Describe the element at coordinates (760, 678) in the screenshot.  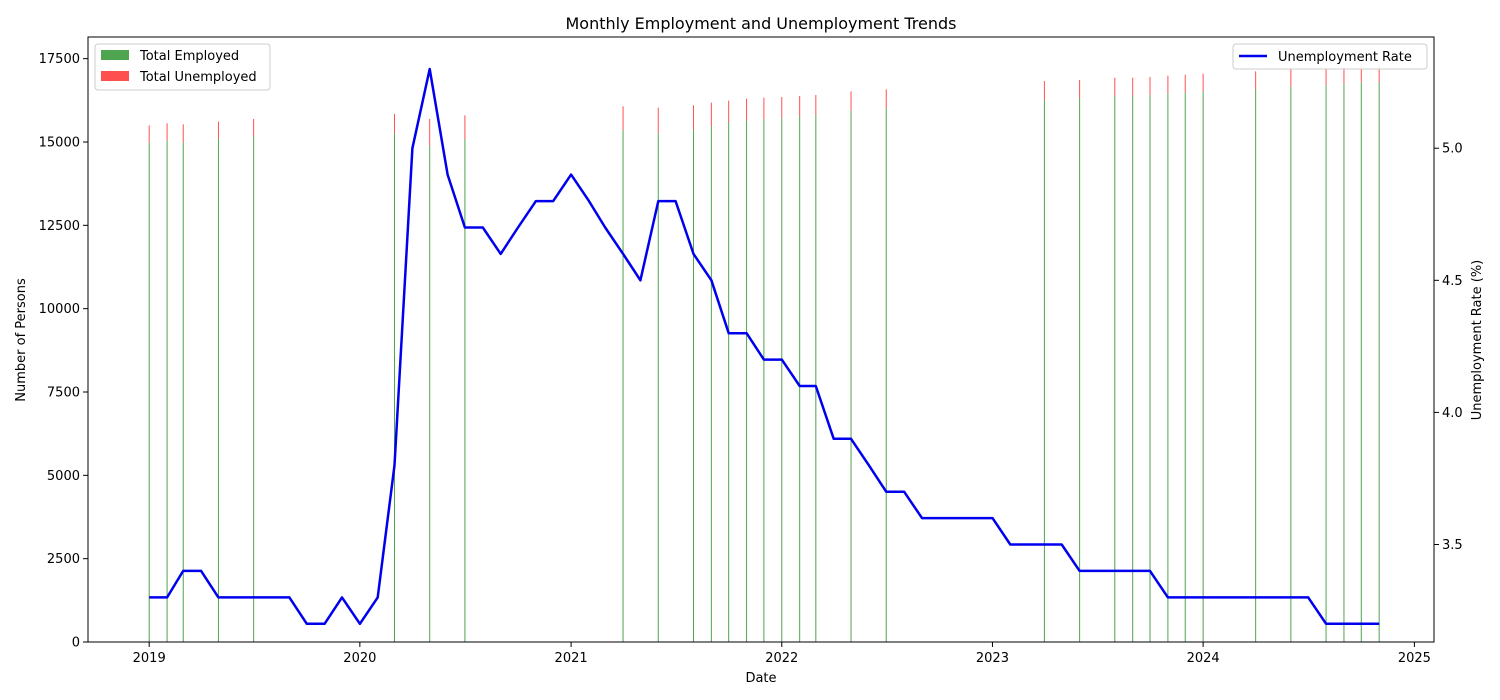
I see `x-axis-label: Date` at that location.